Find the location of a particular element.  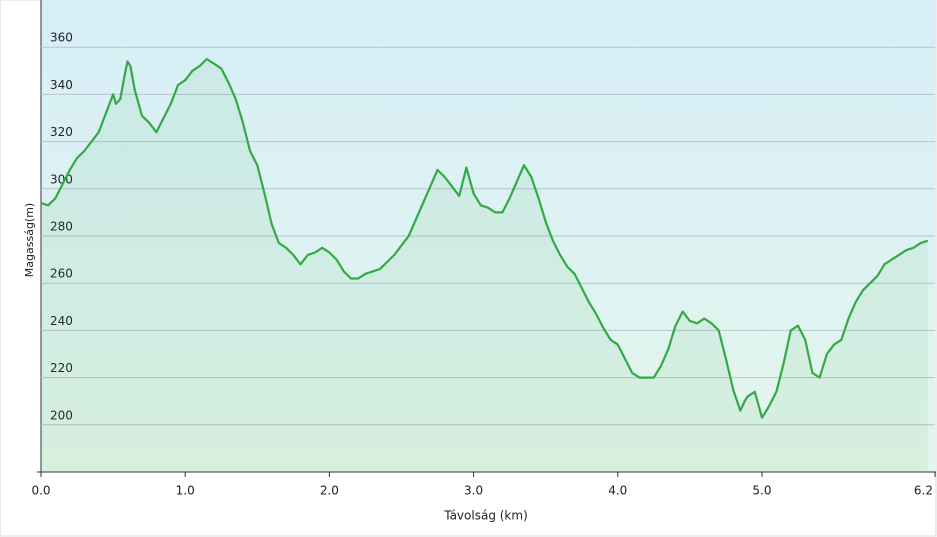

x-axis-label: Távolság (km) is located at coordinates (485, 516).